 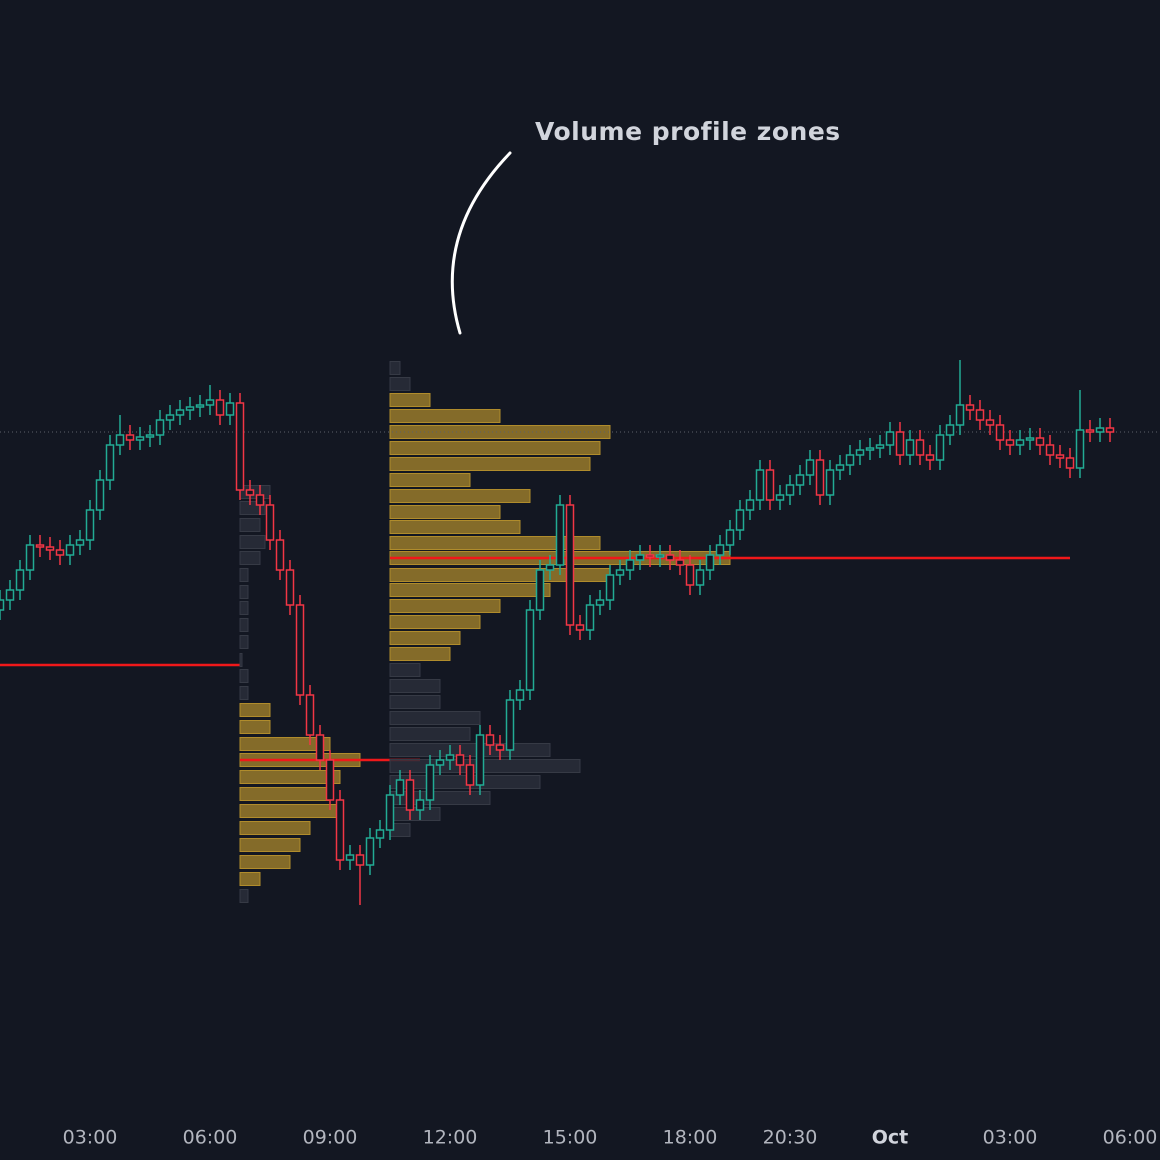 What do you see at coordinates (690, 1138) in the screenshot?
I see `x-tick-label: 18:00` at bounding box center [690, 1138].